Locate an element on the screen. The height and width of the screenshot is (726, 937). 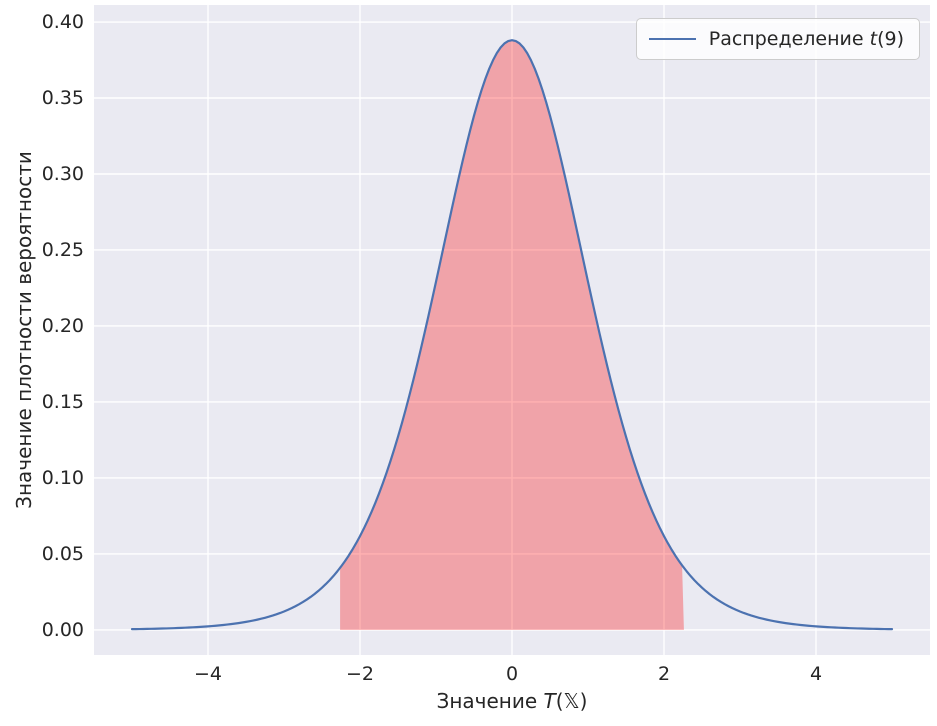
x-tick-label: 0 is located at coordinates (512, 674).